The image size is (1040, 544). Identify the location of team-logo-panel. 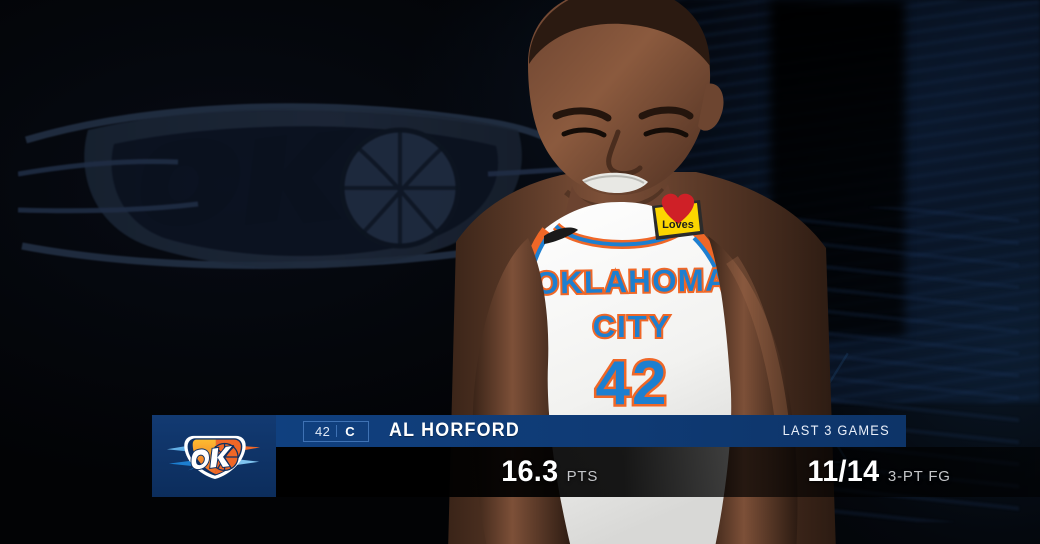
(214, 456).